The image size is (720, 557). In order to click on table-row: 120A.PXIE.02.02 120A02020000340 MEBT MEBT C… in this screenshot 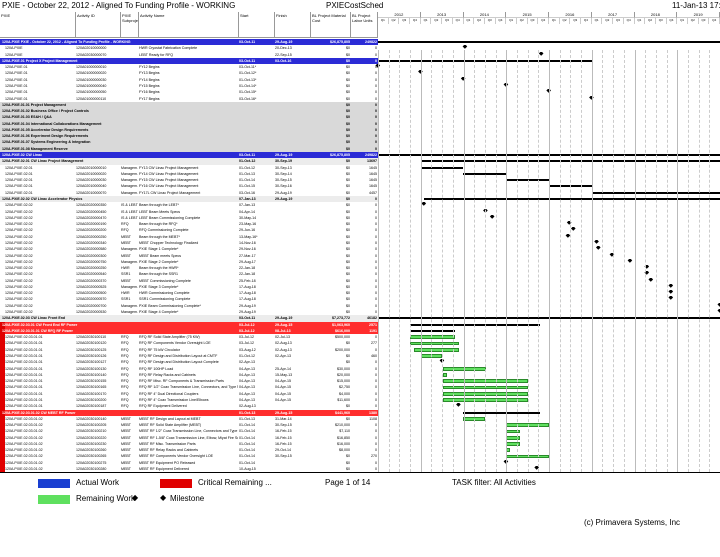, I will do `click(360, 243)`.